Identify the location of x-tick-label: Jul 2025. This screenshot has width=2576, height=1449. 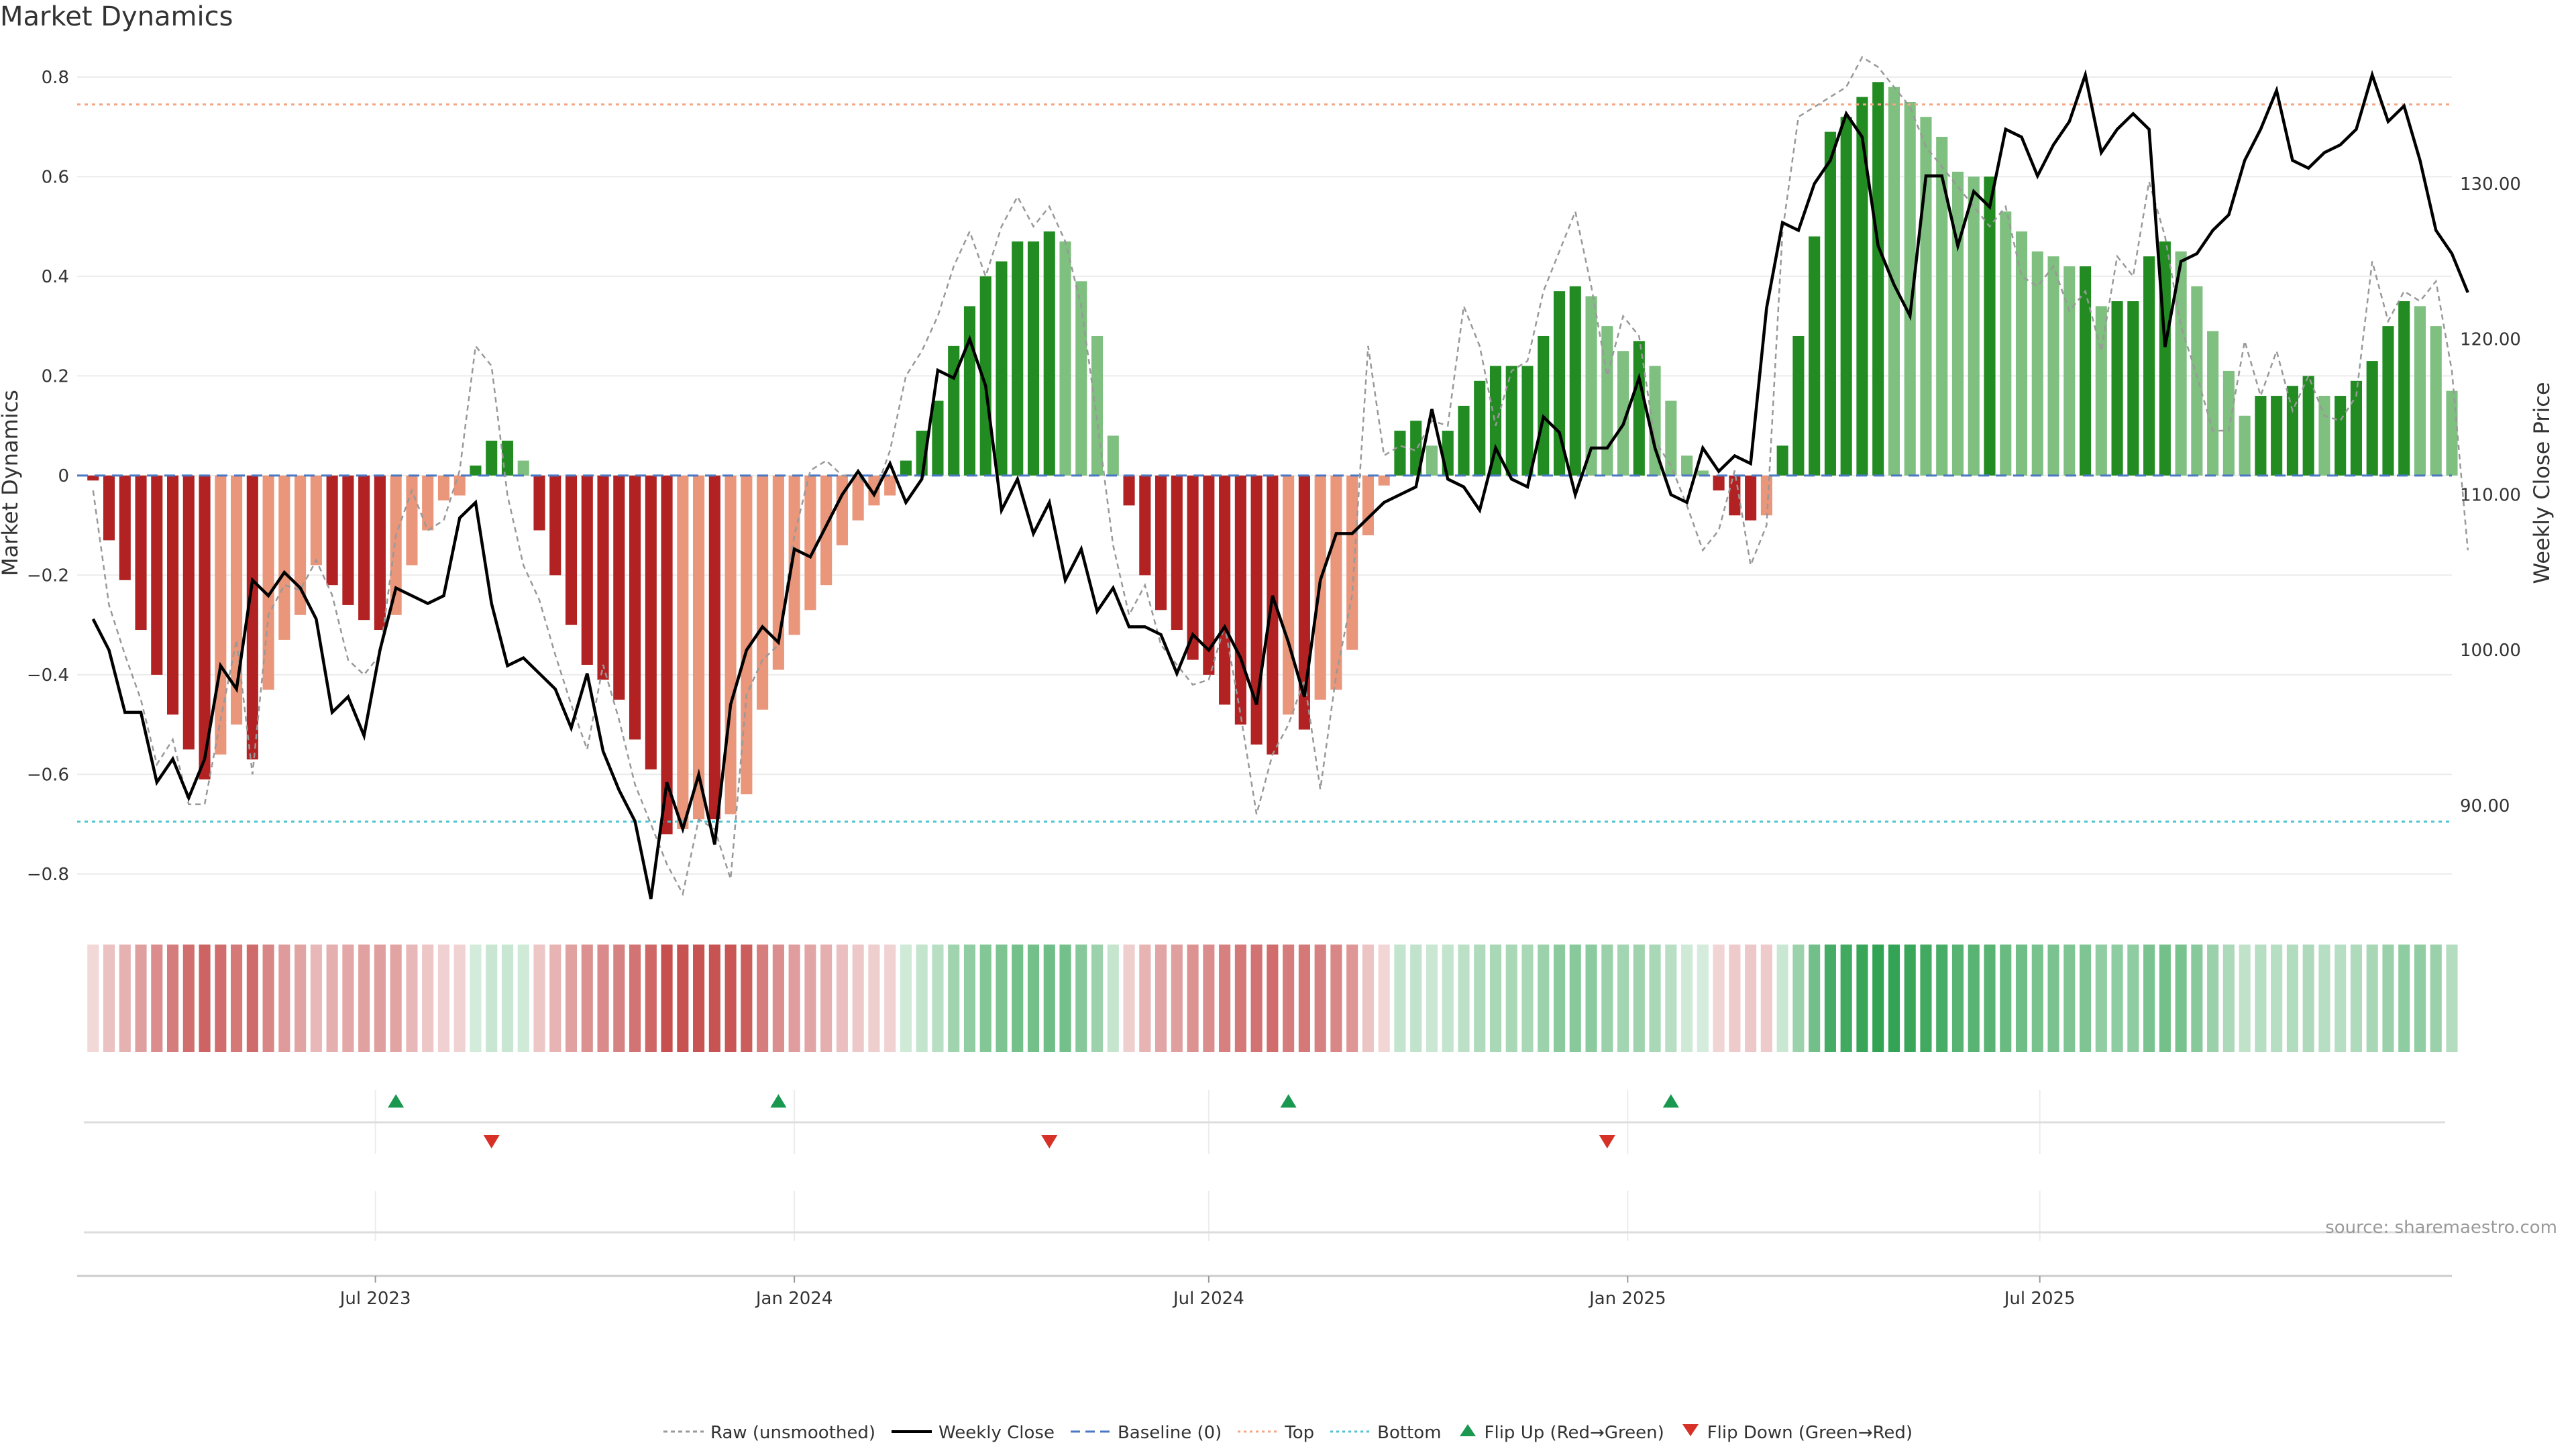
(2039, 1299).